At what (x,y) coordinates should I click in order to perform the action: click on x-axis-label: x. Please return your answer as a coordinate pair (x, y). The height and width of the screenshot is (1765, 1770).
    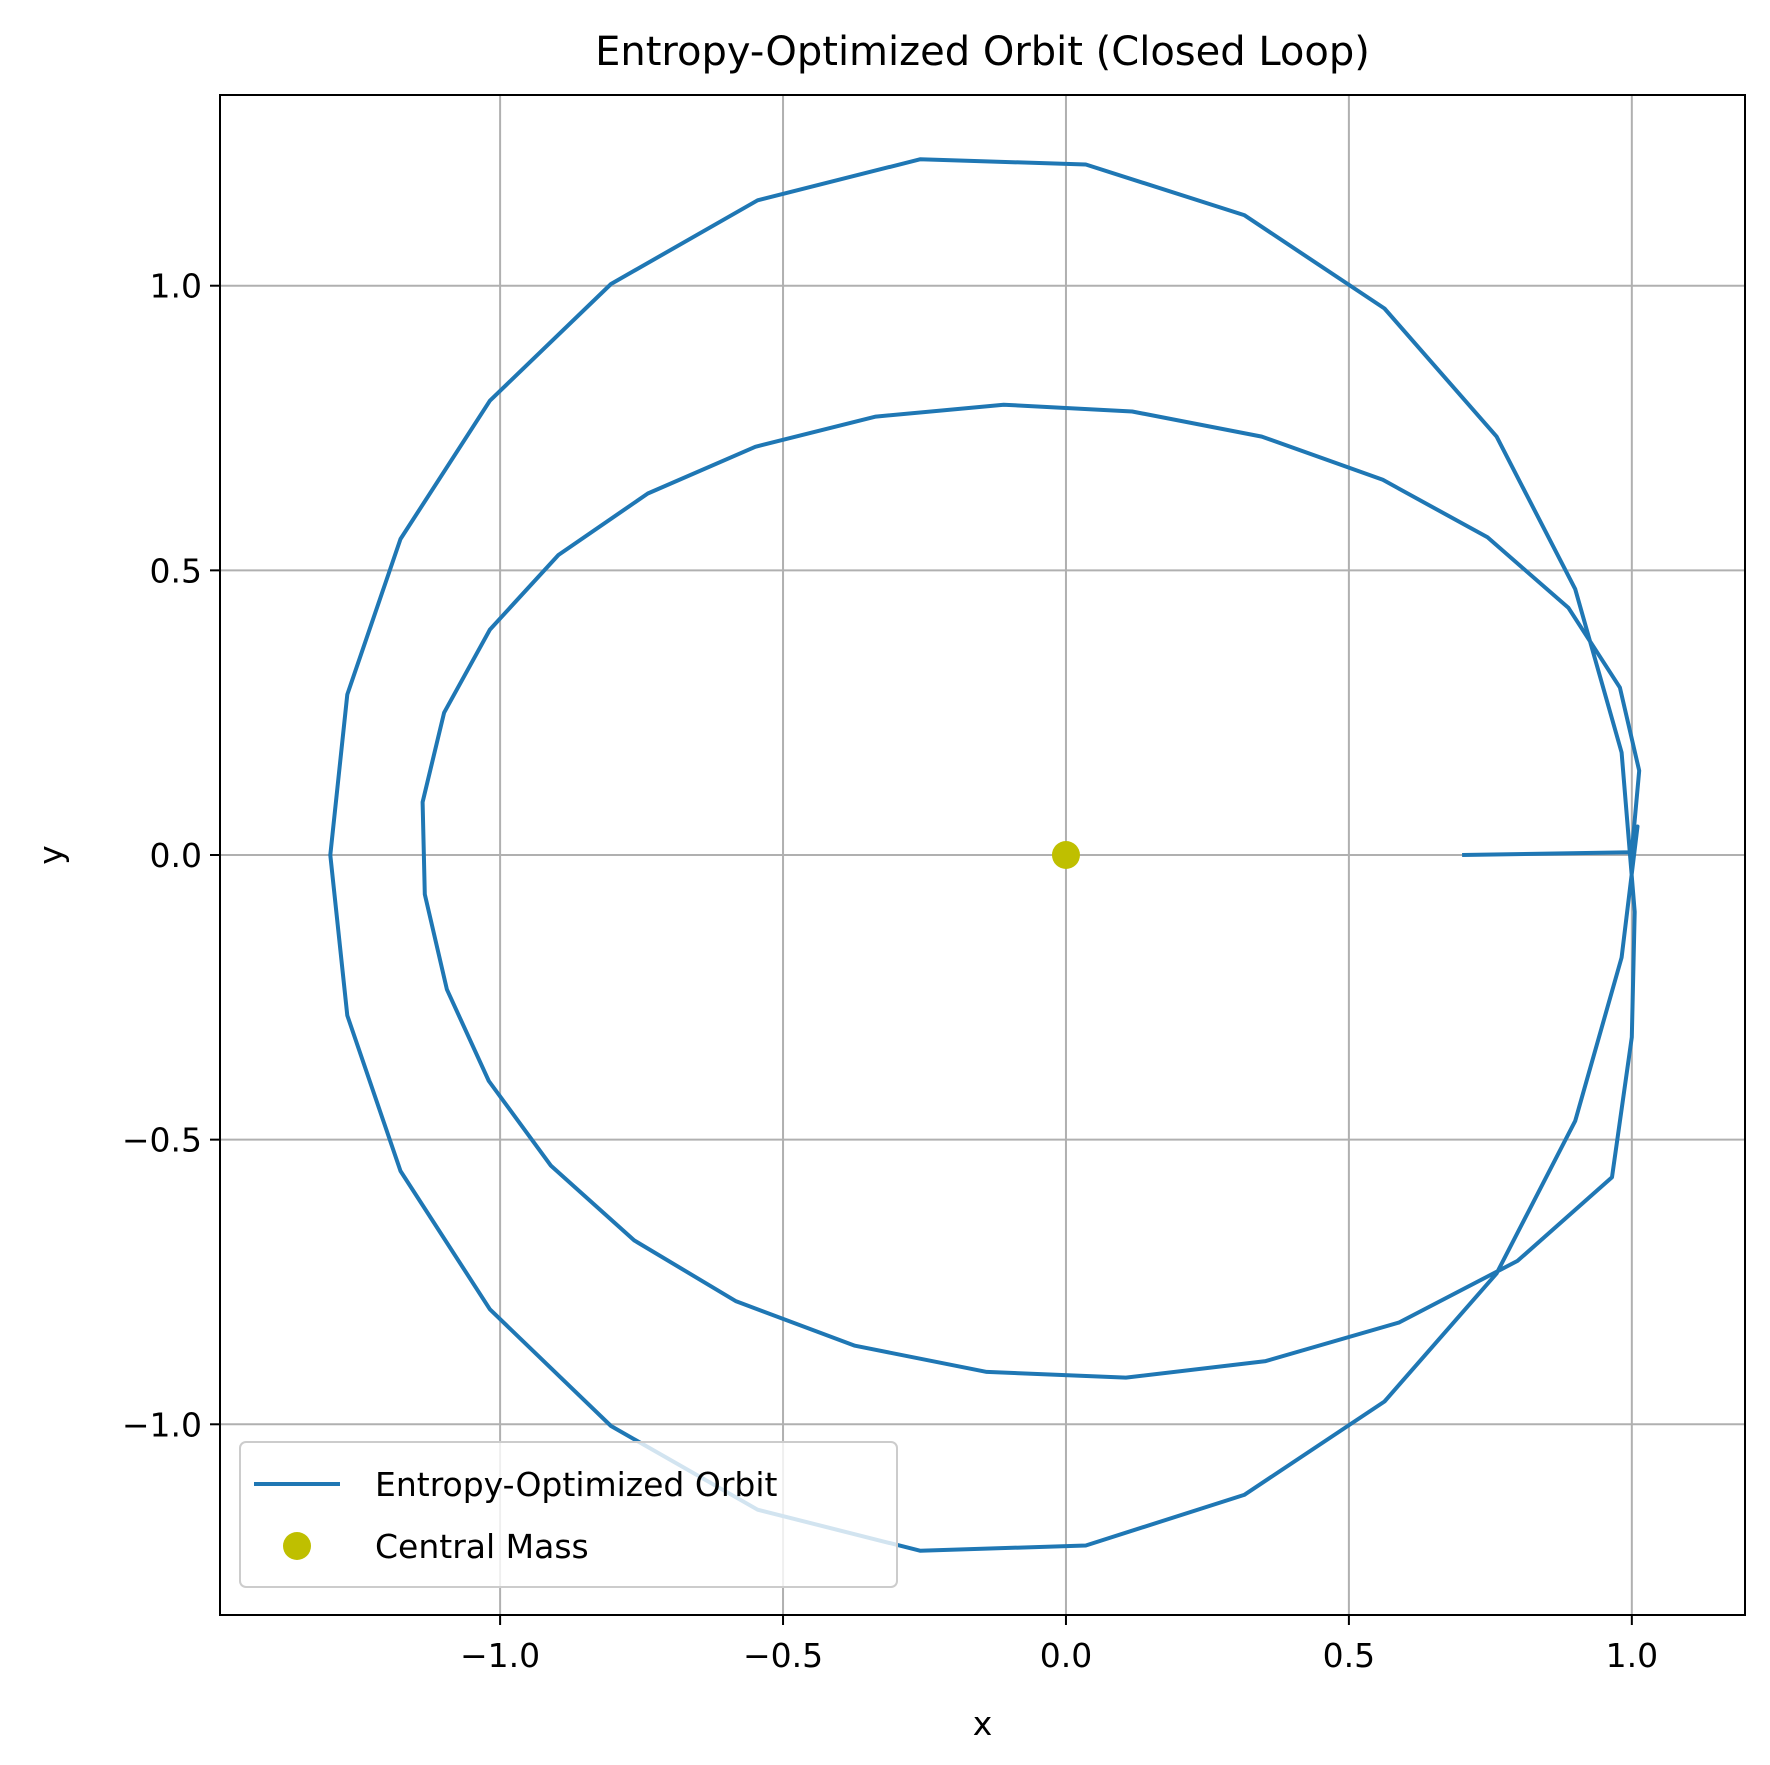
    Looking at the image, I should click on (983, 1723).